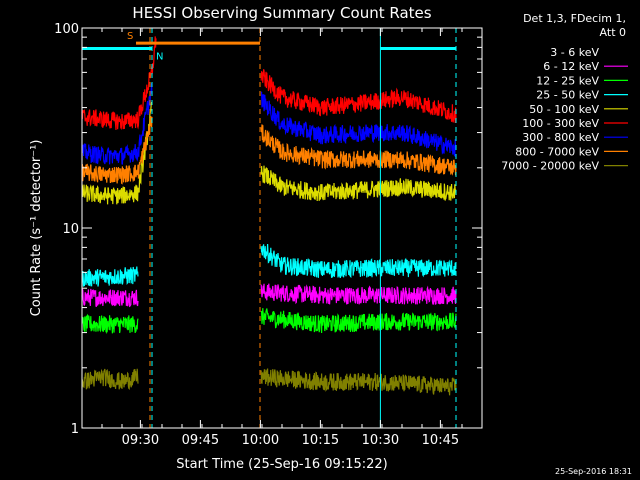 The image size is (640, 480). Describe the element at coordinates (567, 80) in the screenshot. I see `legend-label: 12 - 25 keV` at that location.